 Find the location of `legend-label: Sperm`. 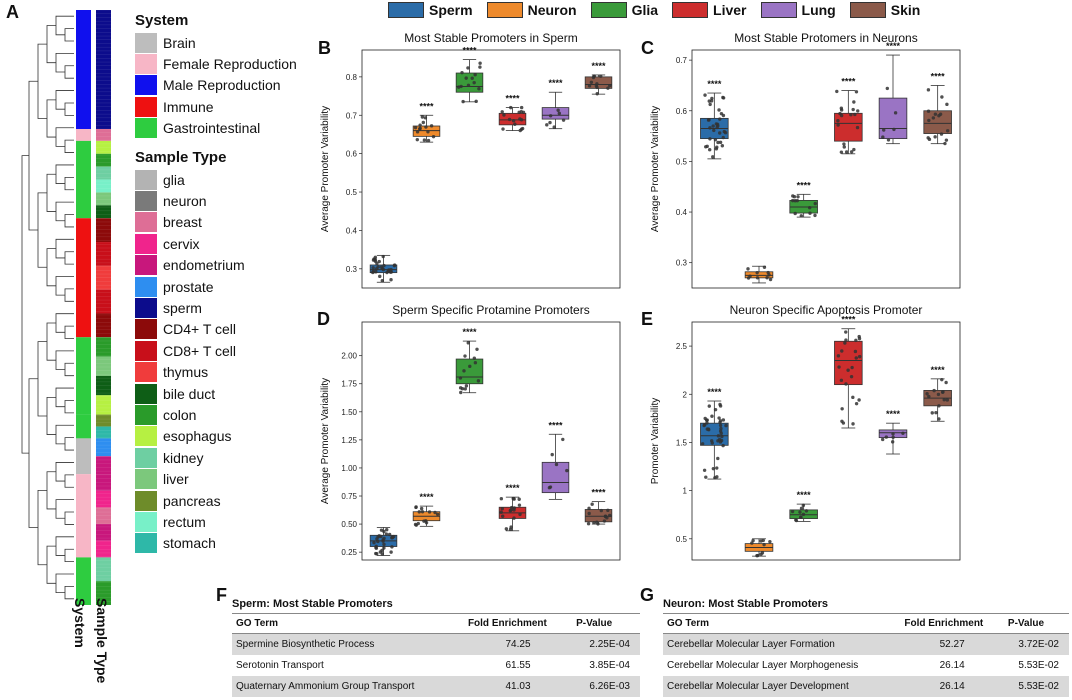

legend-label: Sperm is located at coordinates (451, 10).